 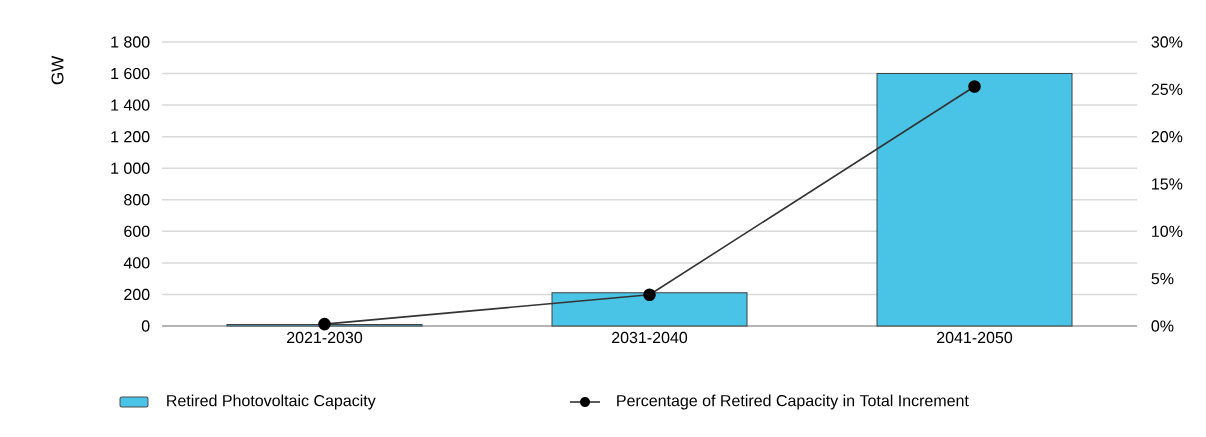 What do you see at coordinates (136, 263) in the screenshot?
I see `y-tick-label: 400` at bounding box center [136, 263].